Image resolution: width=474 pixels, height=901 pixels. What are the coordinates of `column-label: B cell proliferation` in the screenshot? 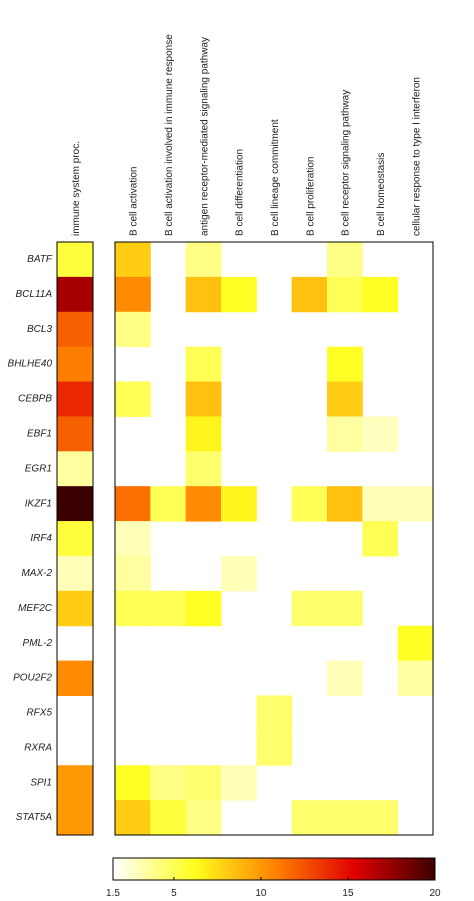 It's located at (310, 196).